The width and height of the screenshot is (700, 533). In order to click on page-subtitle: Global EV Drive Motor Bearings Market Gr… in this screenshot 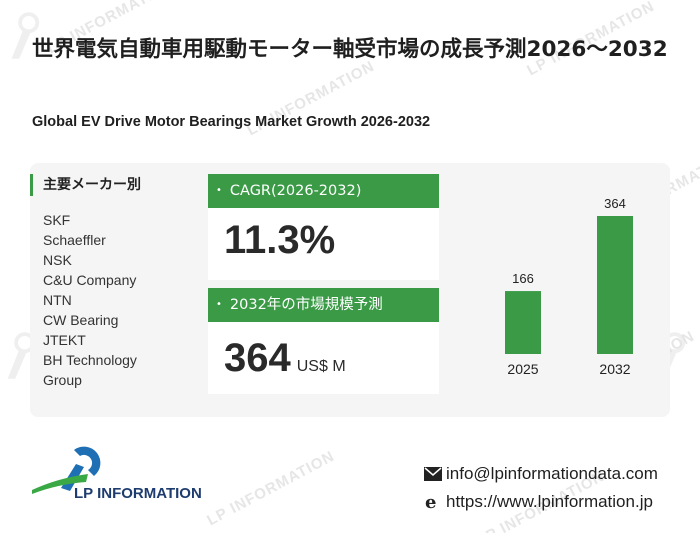, I will do `click(231, 122)`.